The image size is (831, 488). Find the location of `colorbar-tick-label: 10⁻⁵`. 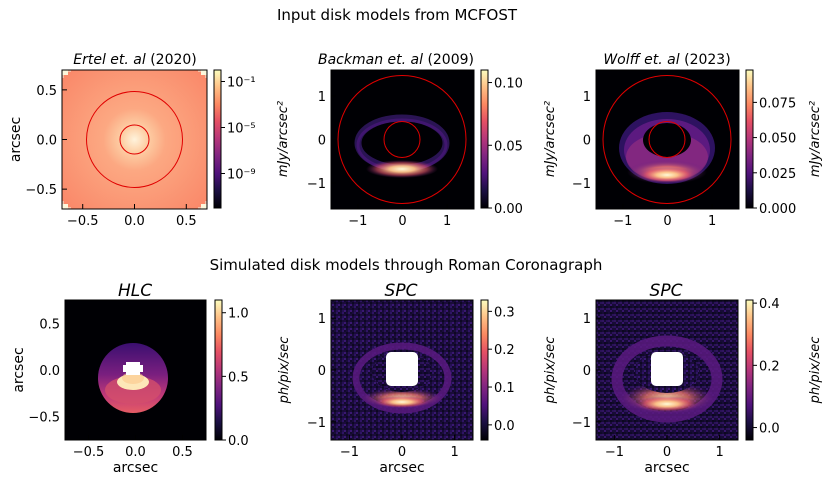

colorbar-tick-label: 10⁻⁵ is located at coordinates (241, 129).